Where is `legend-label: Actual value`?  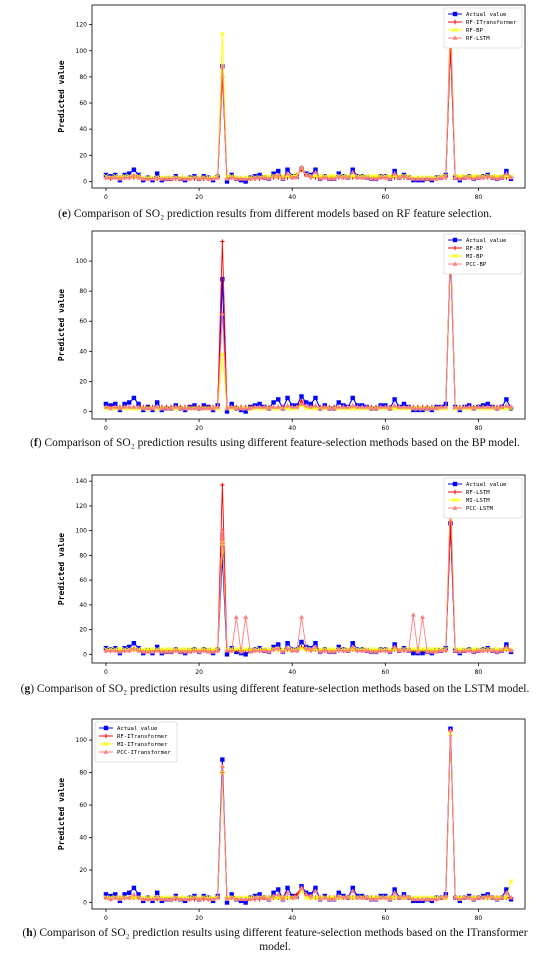
legend-label: Actual value is located at coordinates (486, 241).